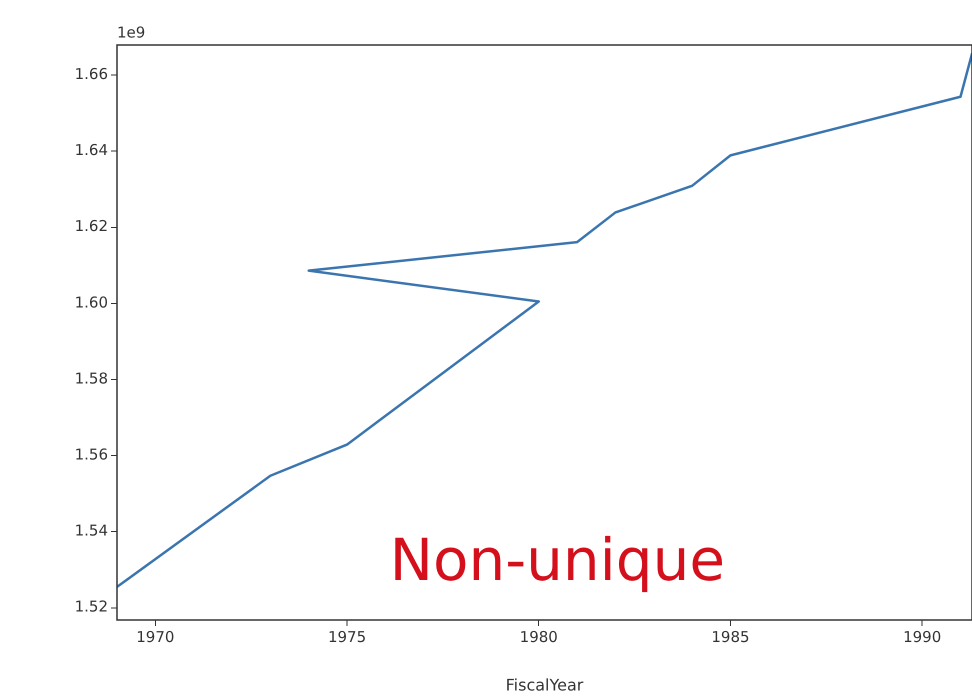  What do you see at coordinates (730, 637) in the screenshot?
I see `x-tick-label: 1985` at bounding box center [730, 637].